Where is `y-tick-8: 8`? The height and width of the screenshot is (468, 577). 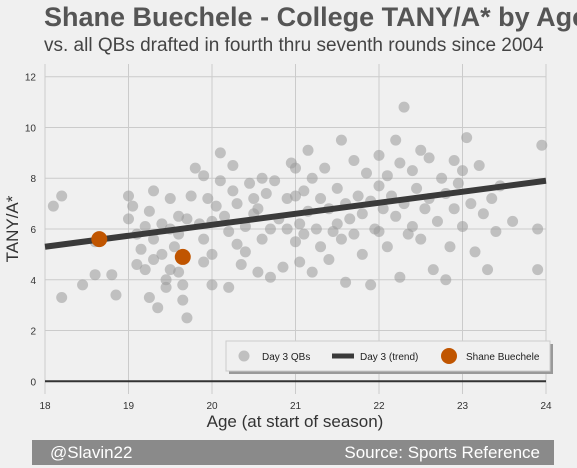
y-tick-8: 8 is located at coordinates (33, 179).